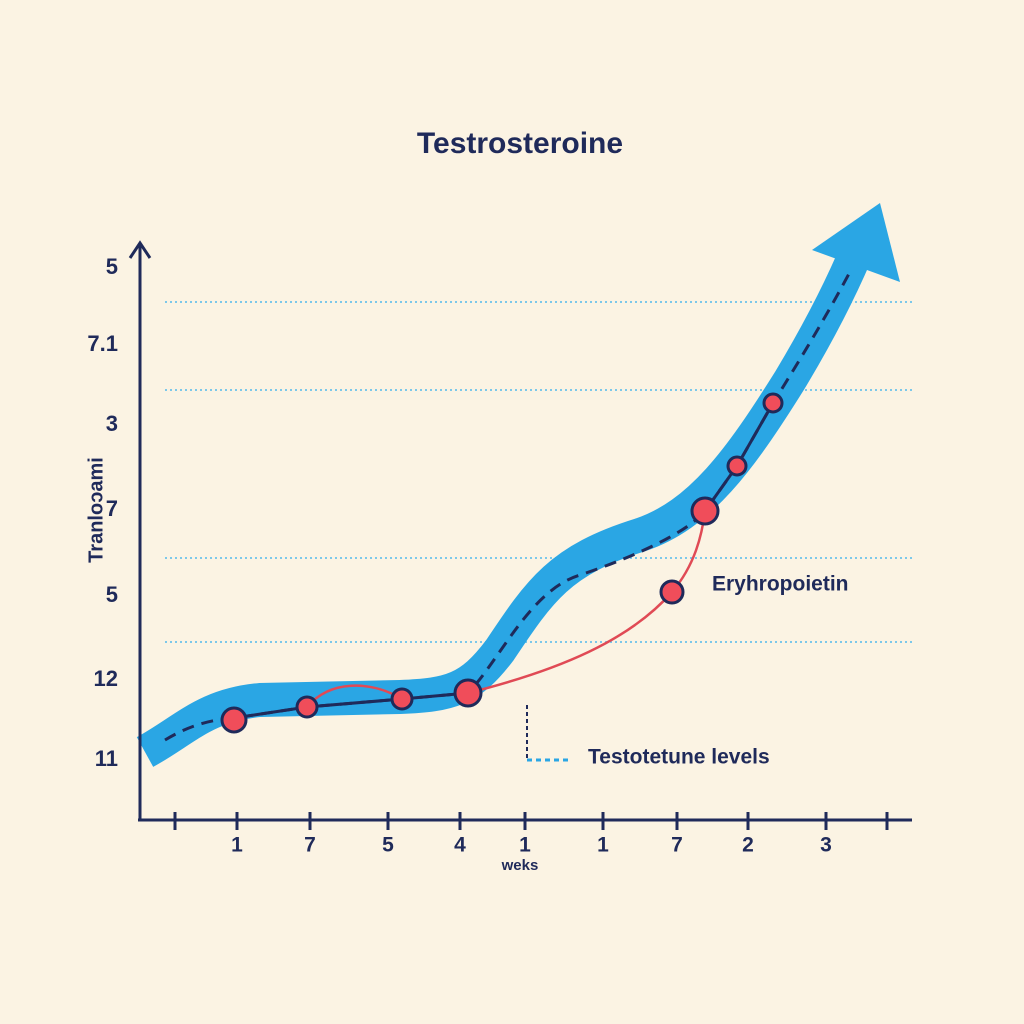 This screenshot has width=1024, height=1024. What do you see at coordinates (112, 423) in the screenshot?
I see `y-tick-label: 3` at bounding box center [112, 423].